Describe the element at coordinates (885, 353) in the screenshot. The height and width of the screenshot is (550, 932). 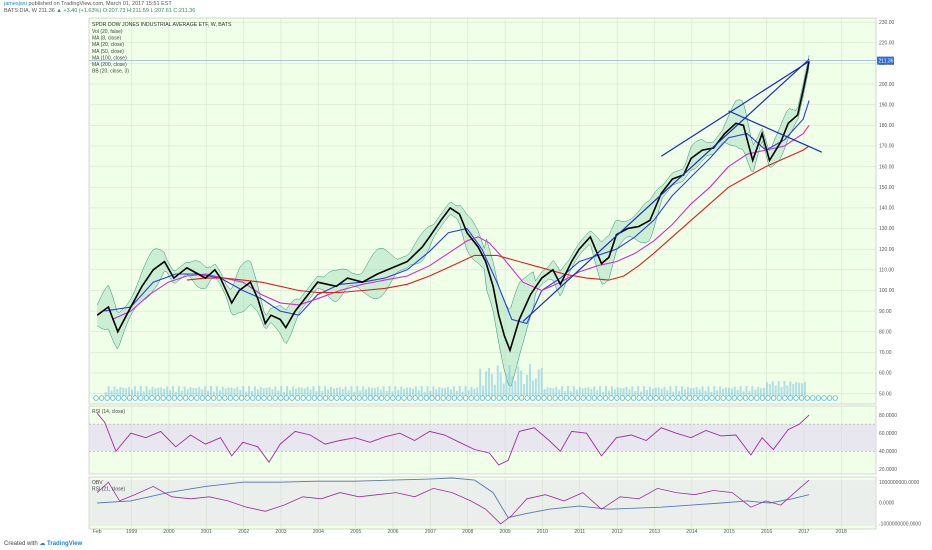
I see `y-tick-label: 70.00` at that location.